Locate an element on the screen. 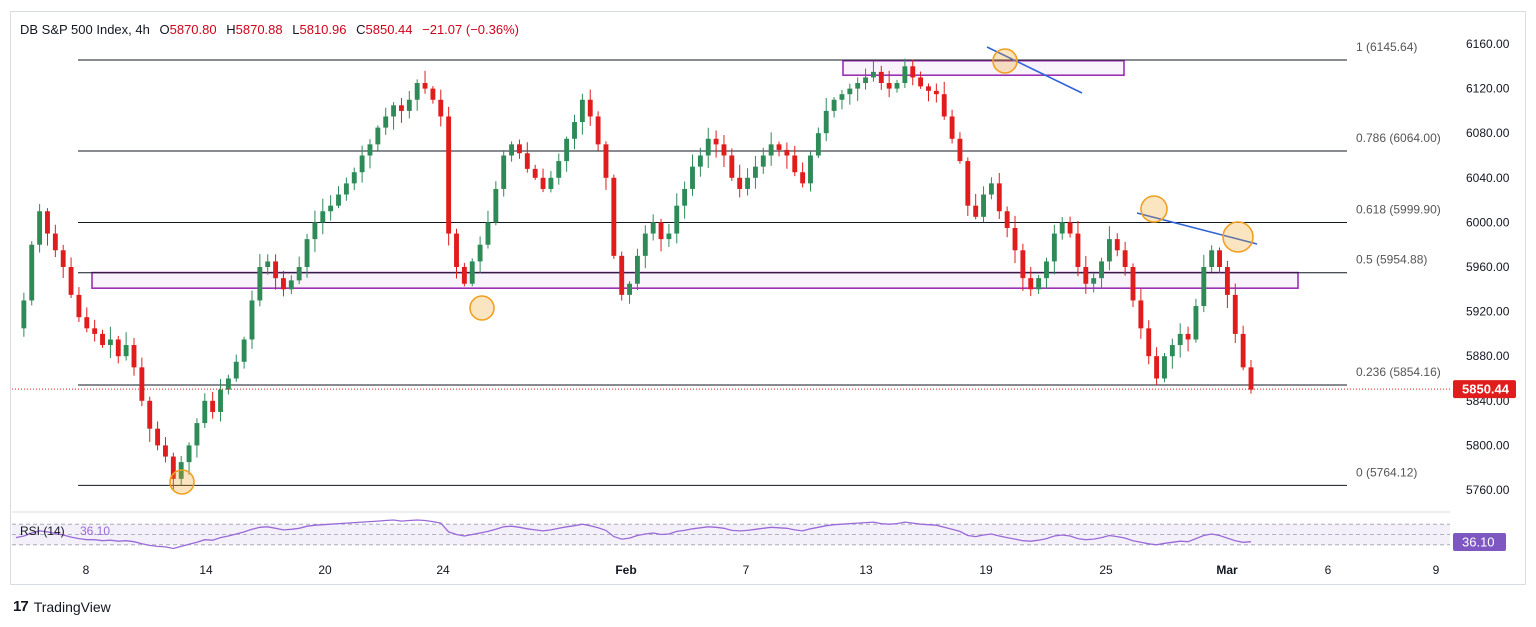  tradingview-brand: 17 TradingView is located at coordinates (62, 606).